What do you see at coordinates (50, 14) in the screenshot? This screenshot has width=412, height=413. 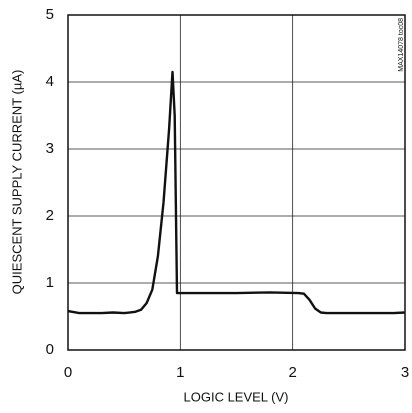 I see `y-tick-label: 5` at bounding box center [50, 14].